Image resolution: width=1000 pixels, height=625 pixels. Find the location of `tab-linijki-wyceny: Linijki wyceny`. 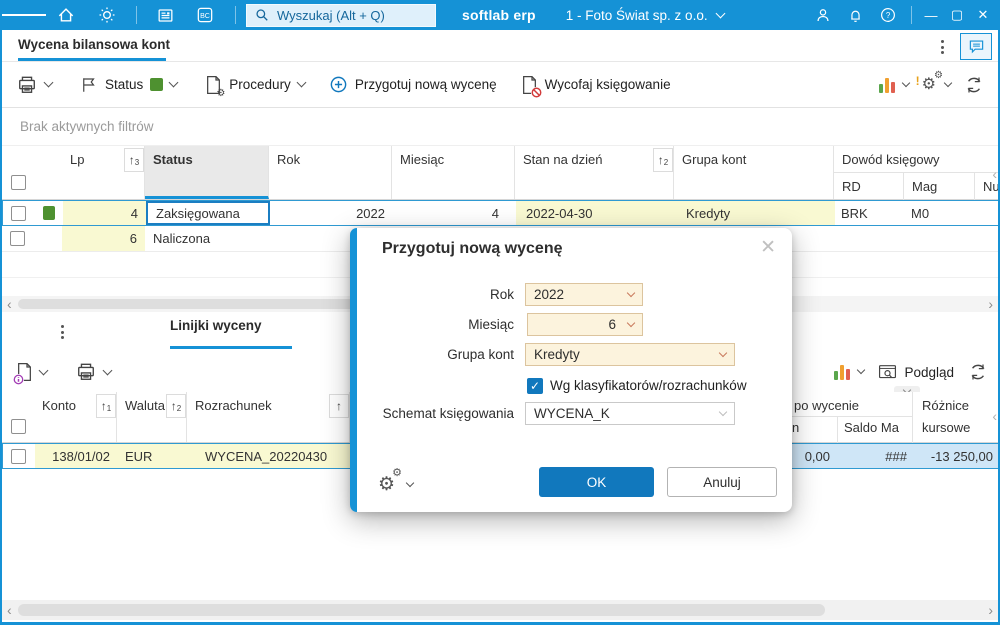

tab-linijki-wyceny: Linijki wyceny is located at coordinates (216, 325).